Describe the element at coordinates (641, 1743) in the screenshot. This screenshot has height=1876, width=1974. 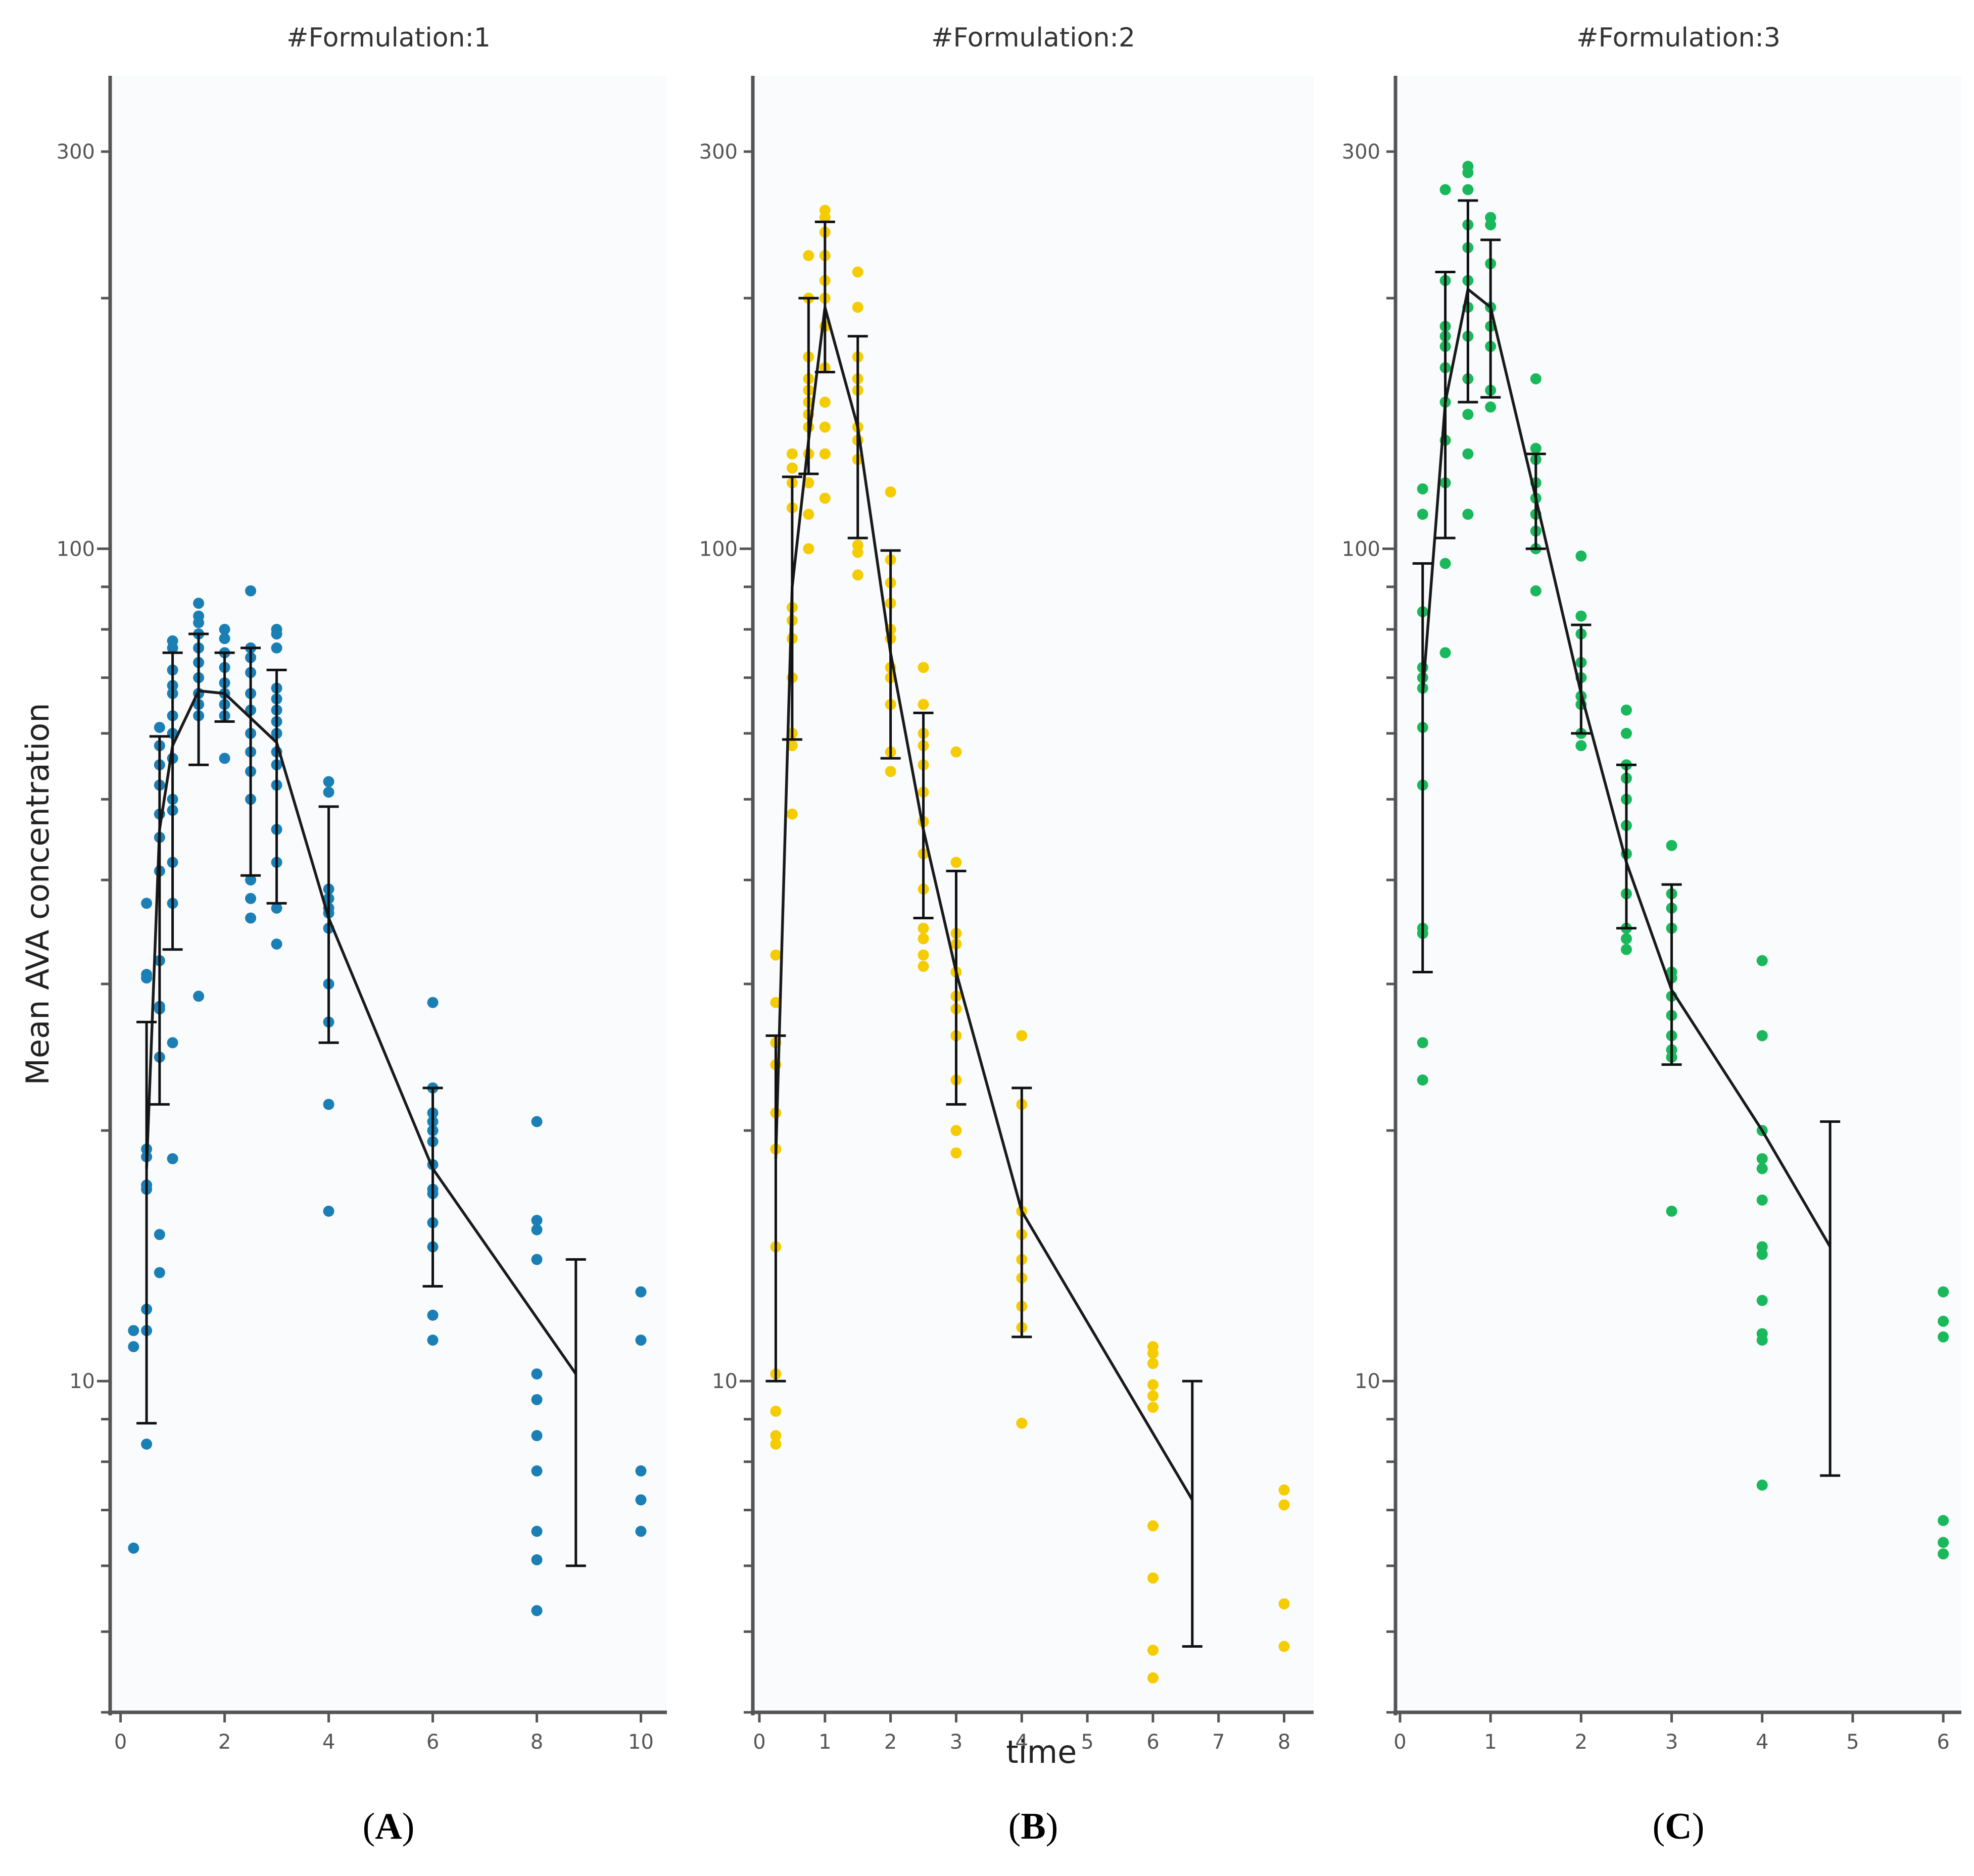
I see `x-tick-label: 10` at that location.